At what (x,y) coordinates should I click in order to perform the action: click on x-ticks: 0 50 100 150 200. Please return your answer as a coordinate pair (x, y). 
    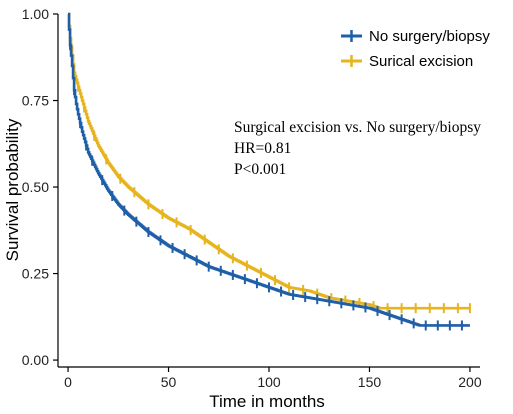
    Looking at the image, I should click on (273, 378).